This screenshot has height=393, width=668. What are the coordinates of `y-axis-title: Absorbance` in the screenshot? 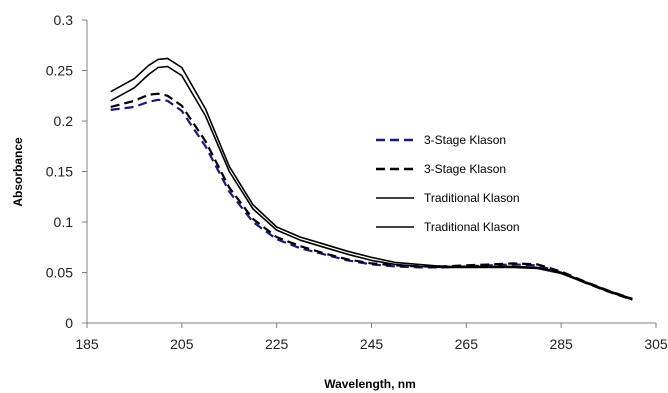 It's located at (18, 172).